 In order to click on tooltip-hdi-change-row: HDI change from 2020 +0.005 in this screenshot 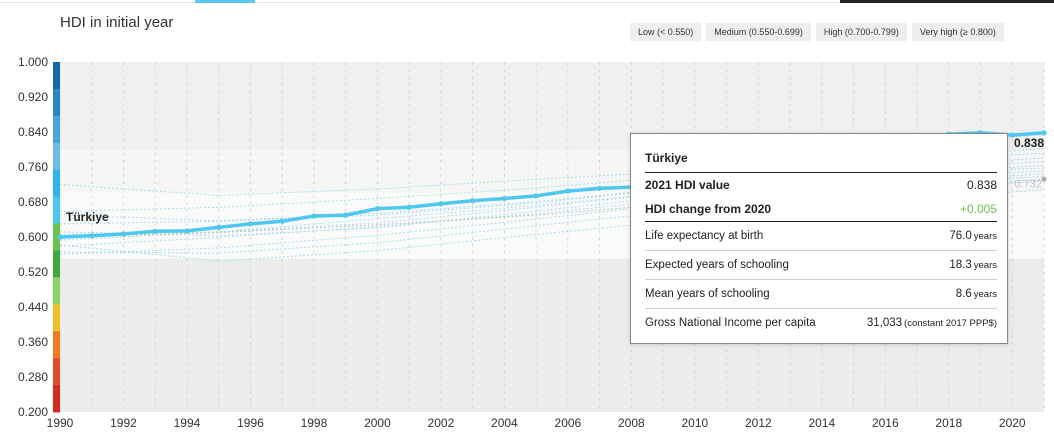, I will do `click(821, 209)`.